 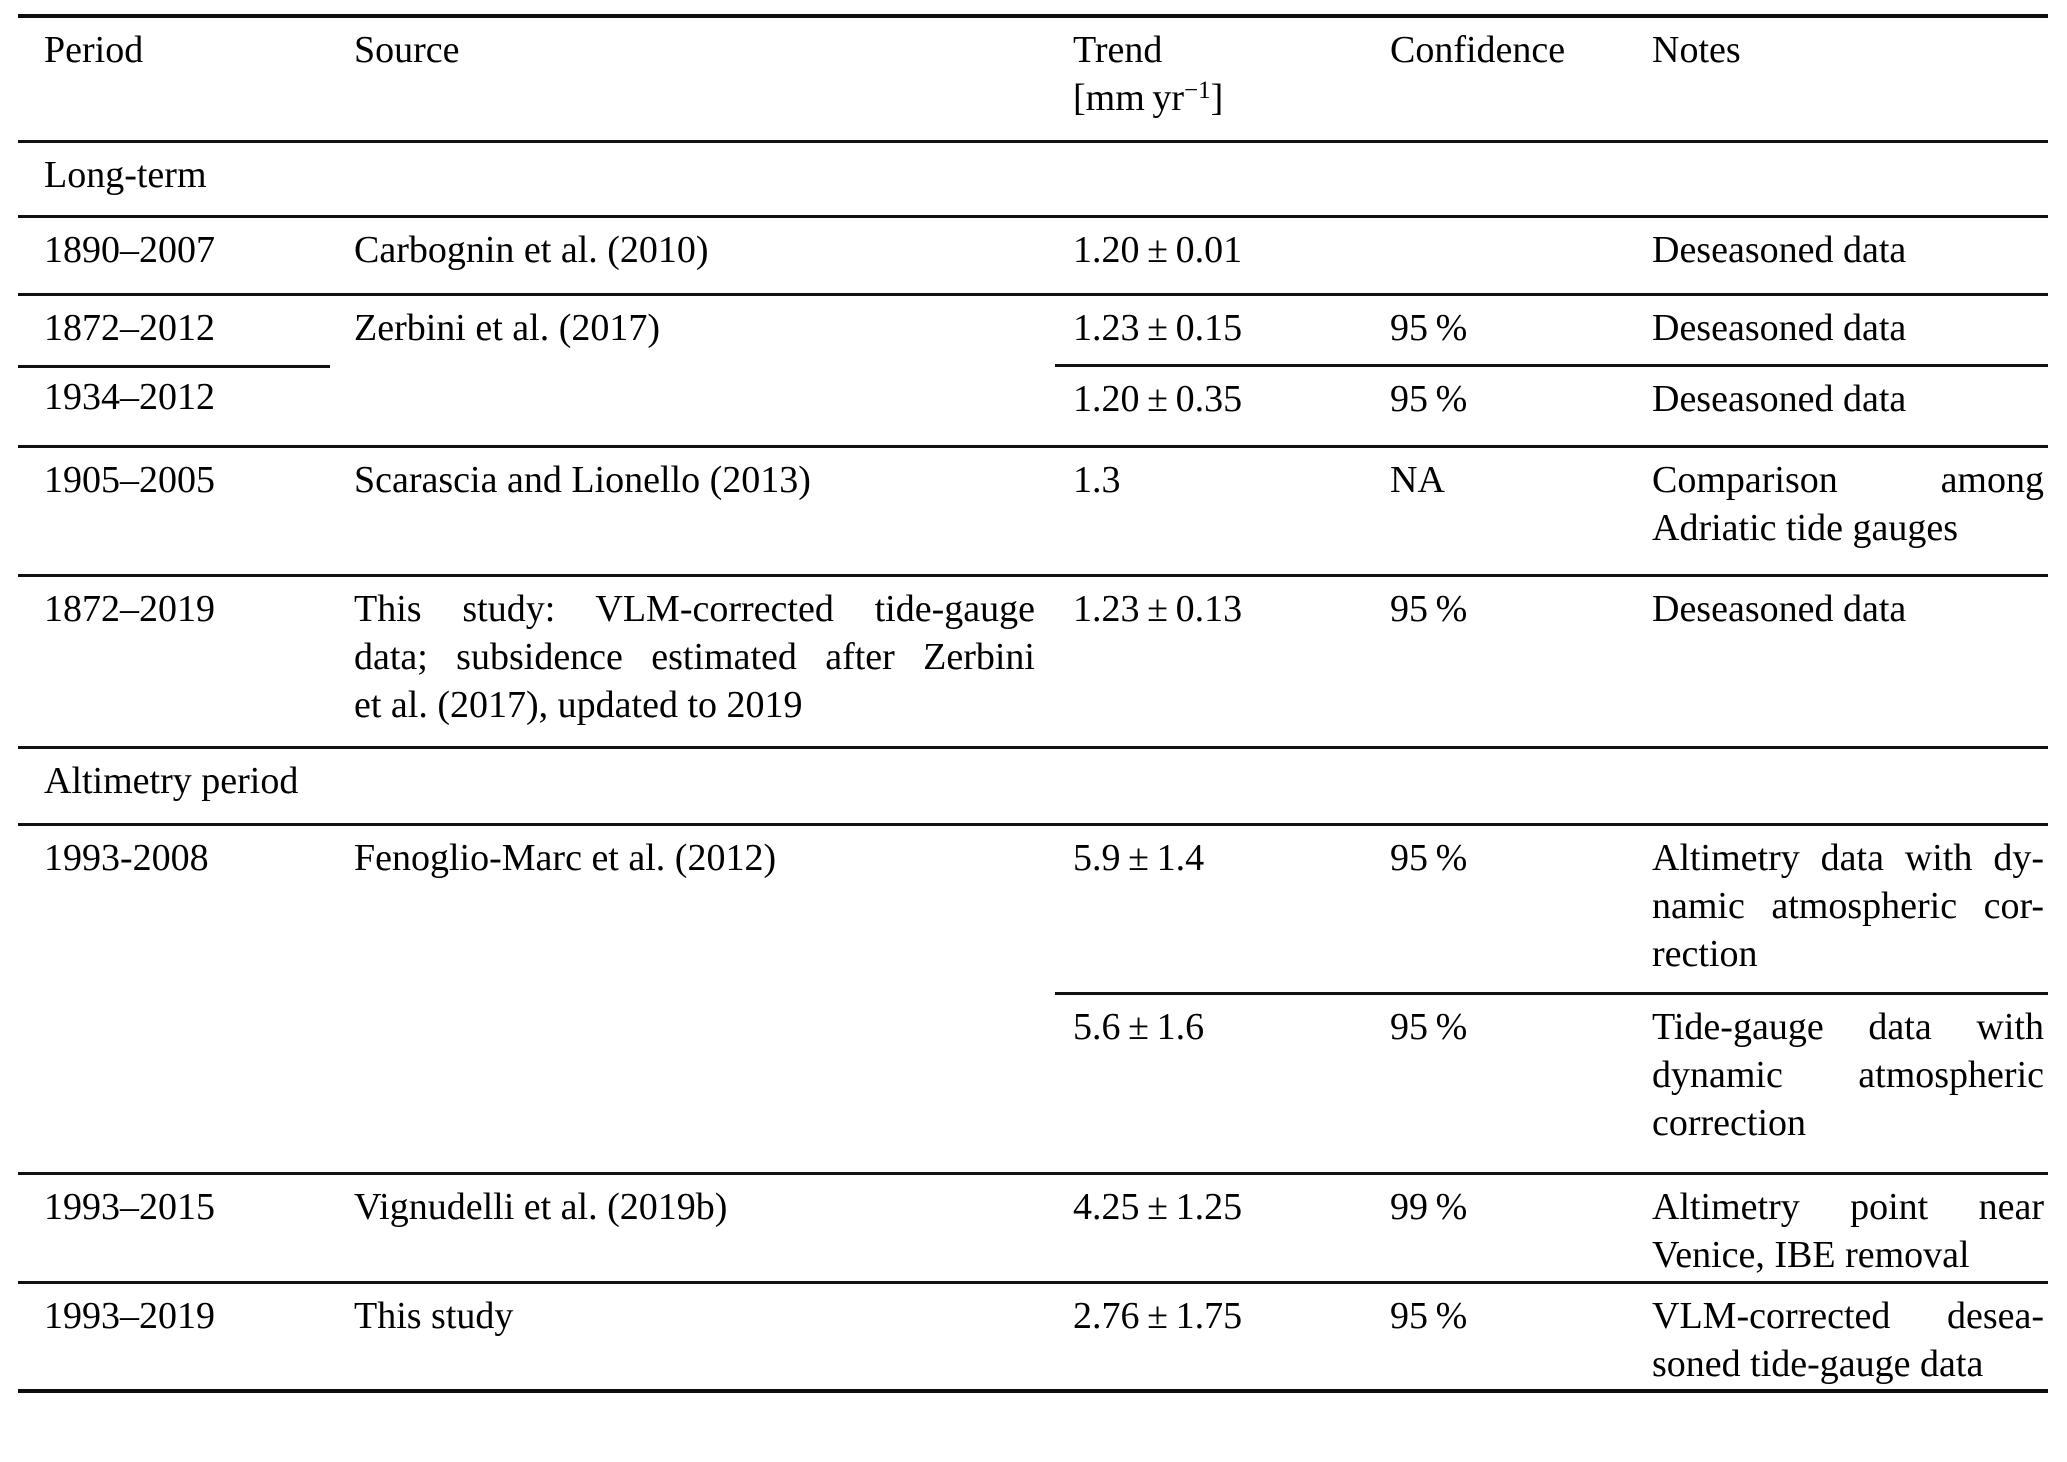 I want to click on cell-source: Vignudelli et al. (2019b), so click(x=701, y=1226).